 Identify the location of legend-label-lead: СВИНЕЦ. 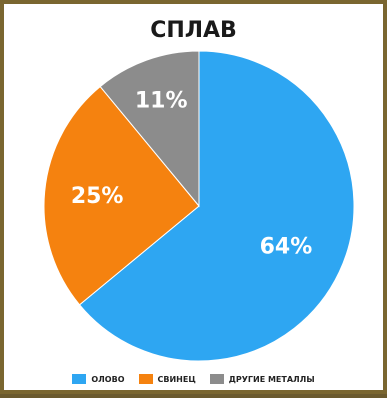
(176, 379).